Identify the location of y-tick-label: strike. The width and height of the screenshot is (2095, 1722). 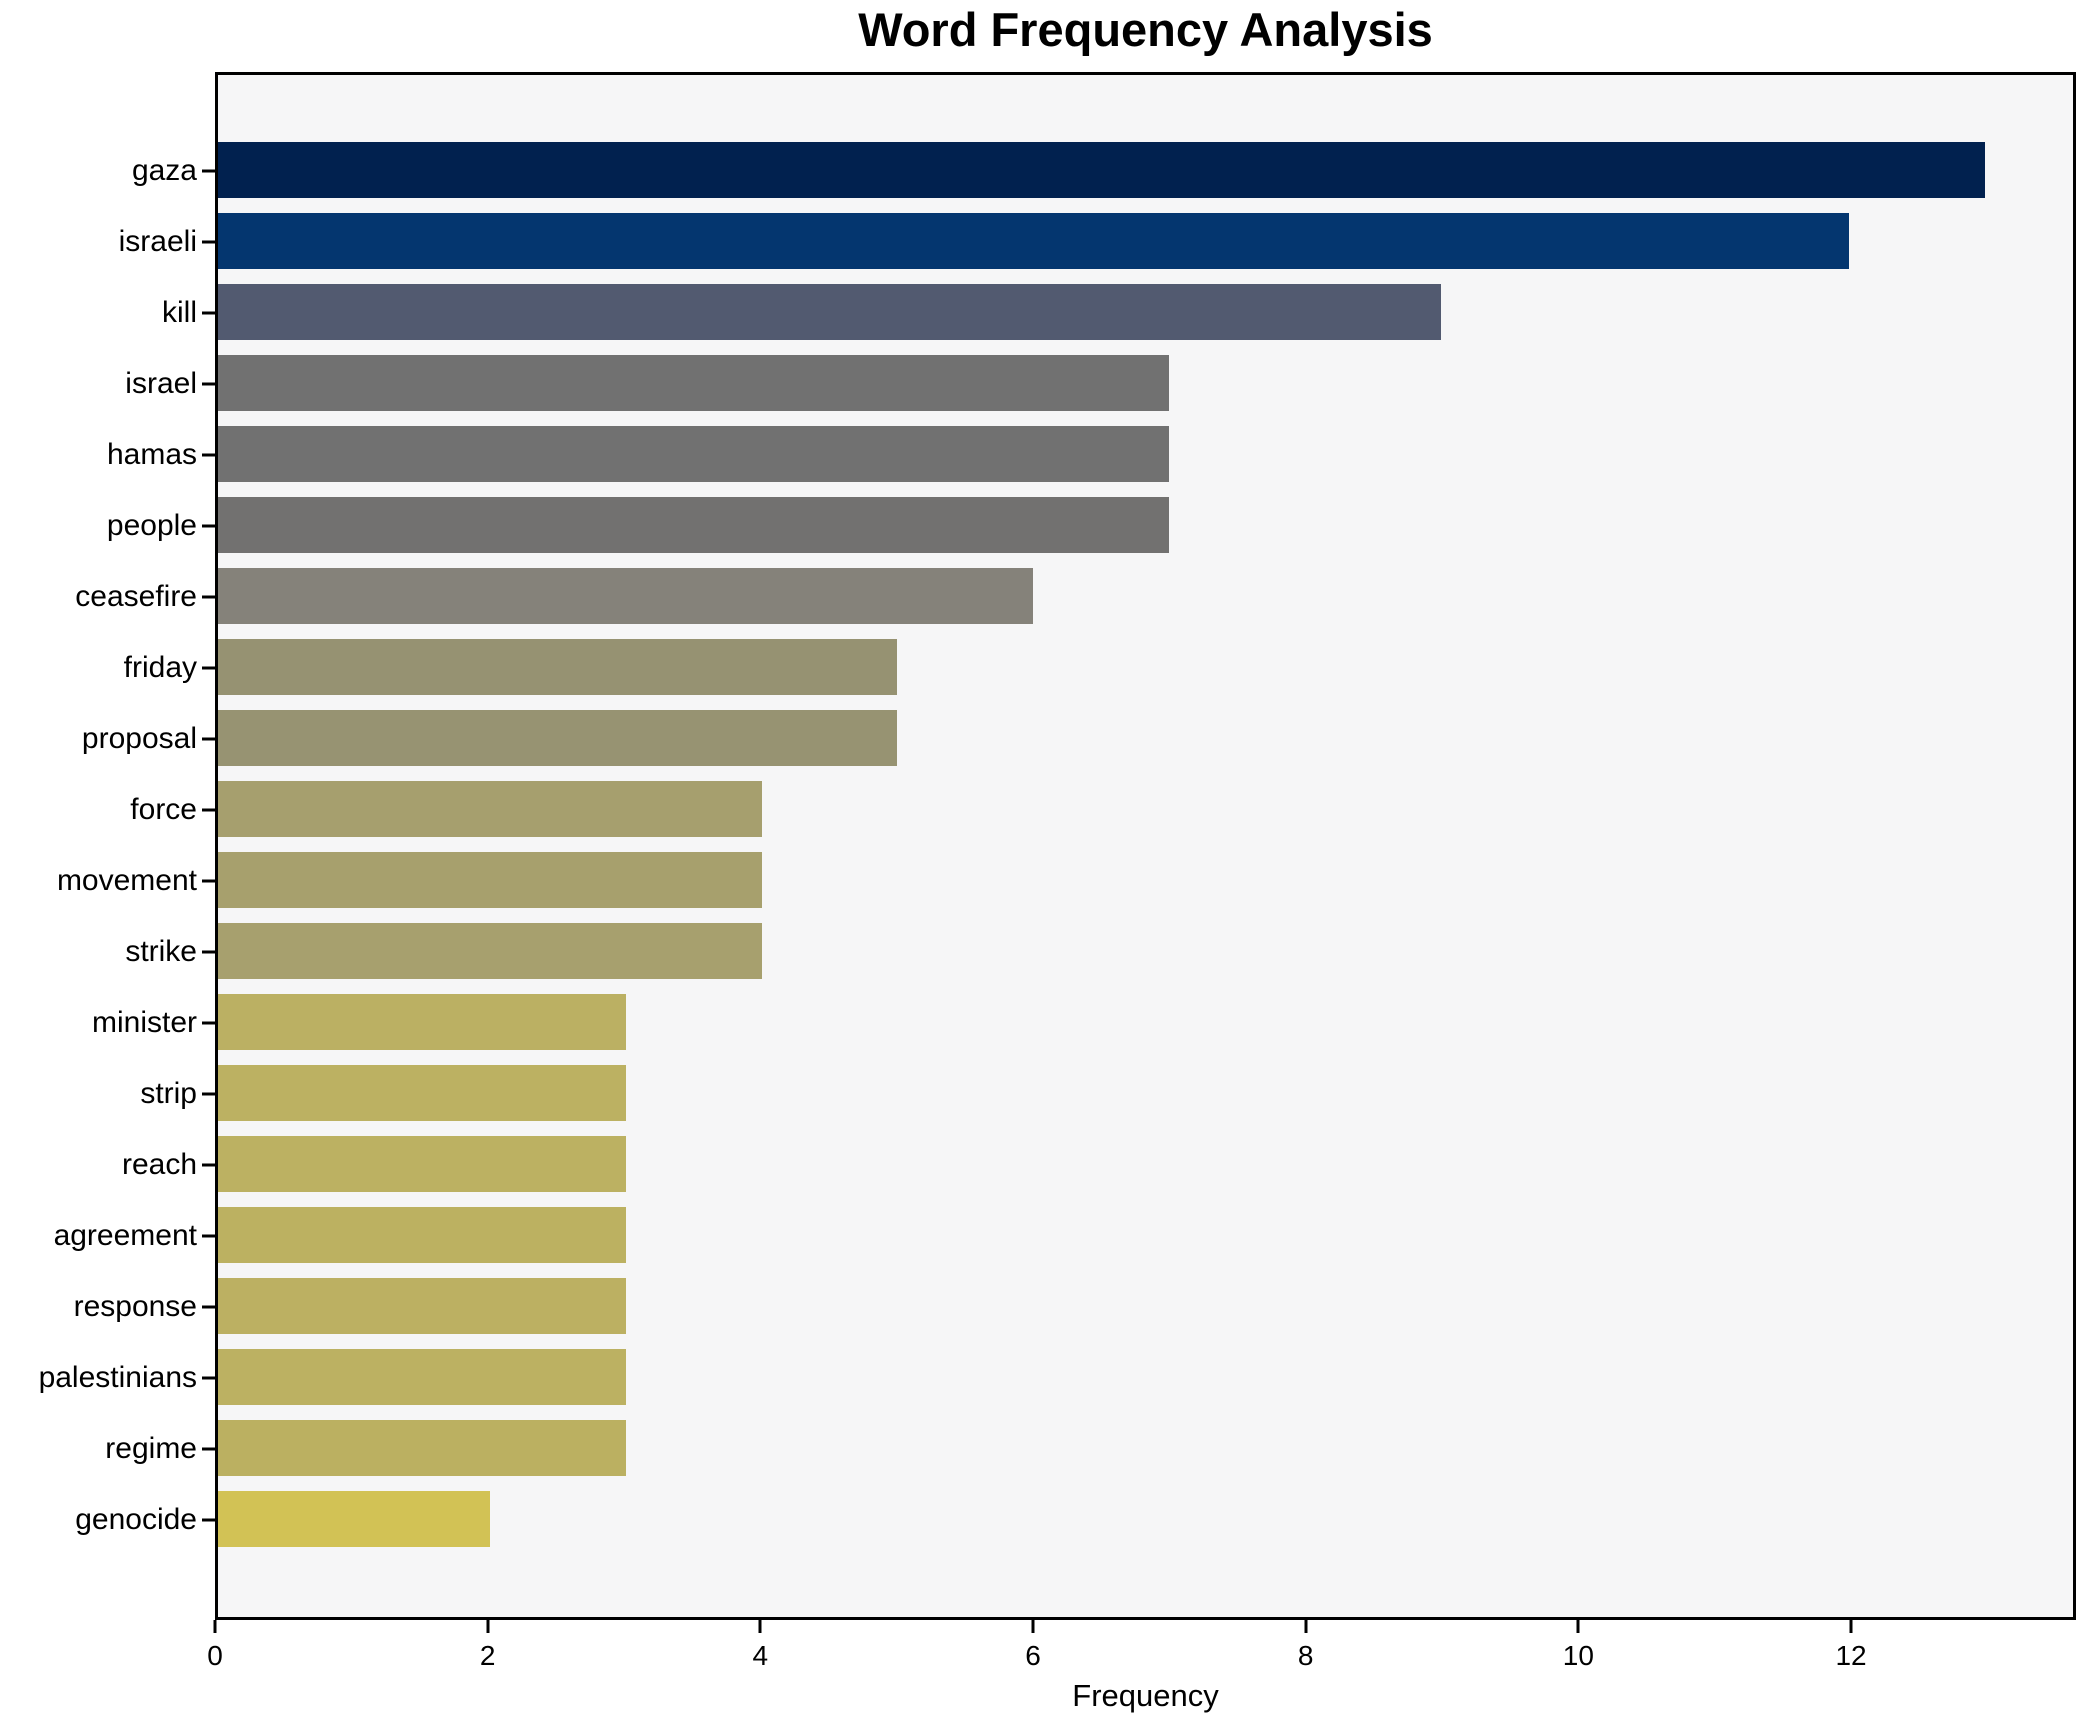
(161, 951).